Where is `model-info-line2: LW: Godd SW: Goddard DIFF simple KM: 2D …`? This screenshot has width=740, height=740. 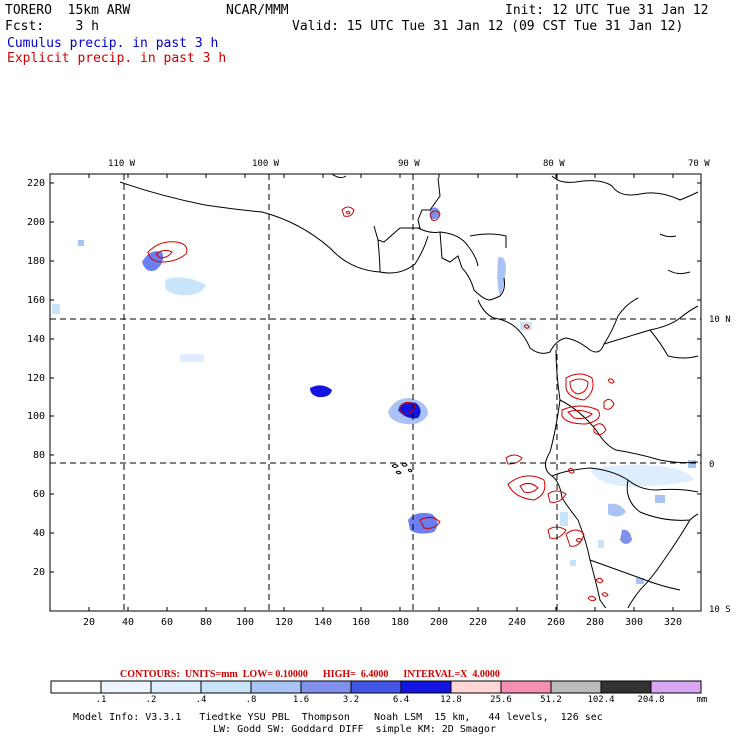 model-info-line2: LW: Godd SW: Goddard DIFF simple KM: 2D … is located at coordinates (354, 729).